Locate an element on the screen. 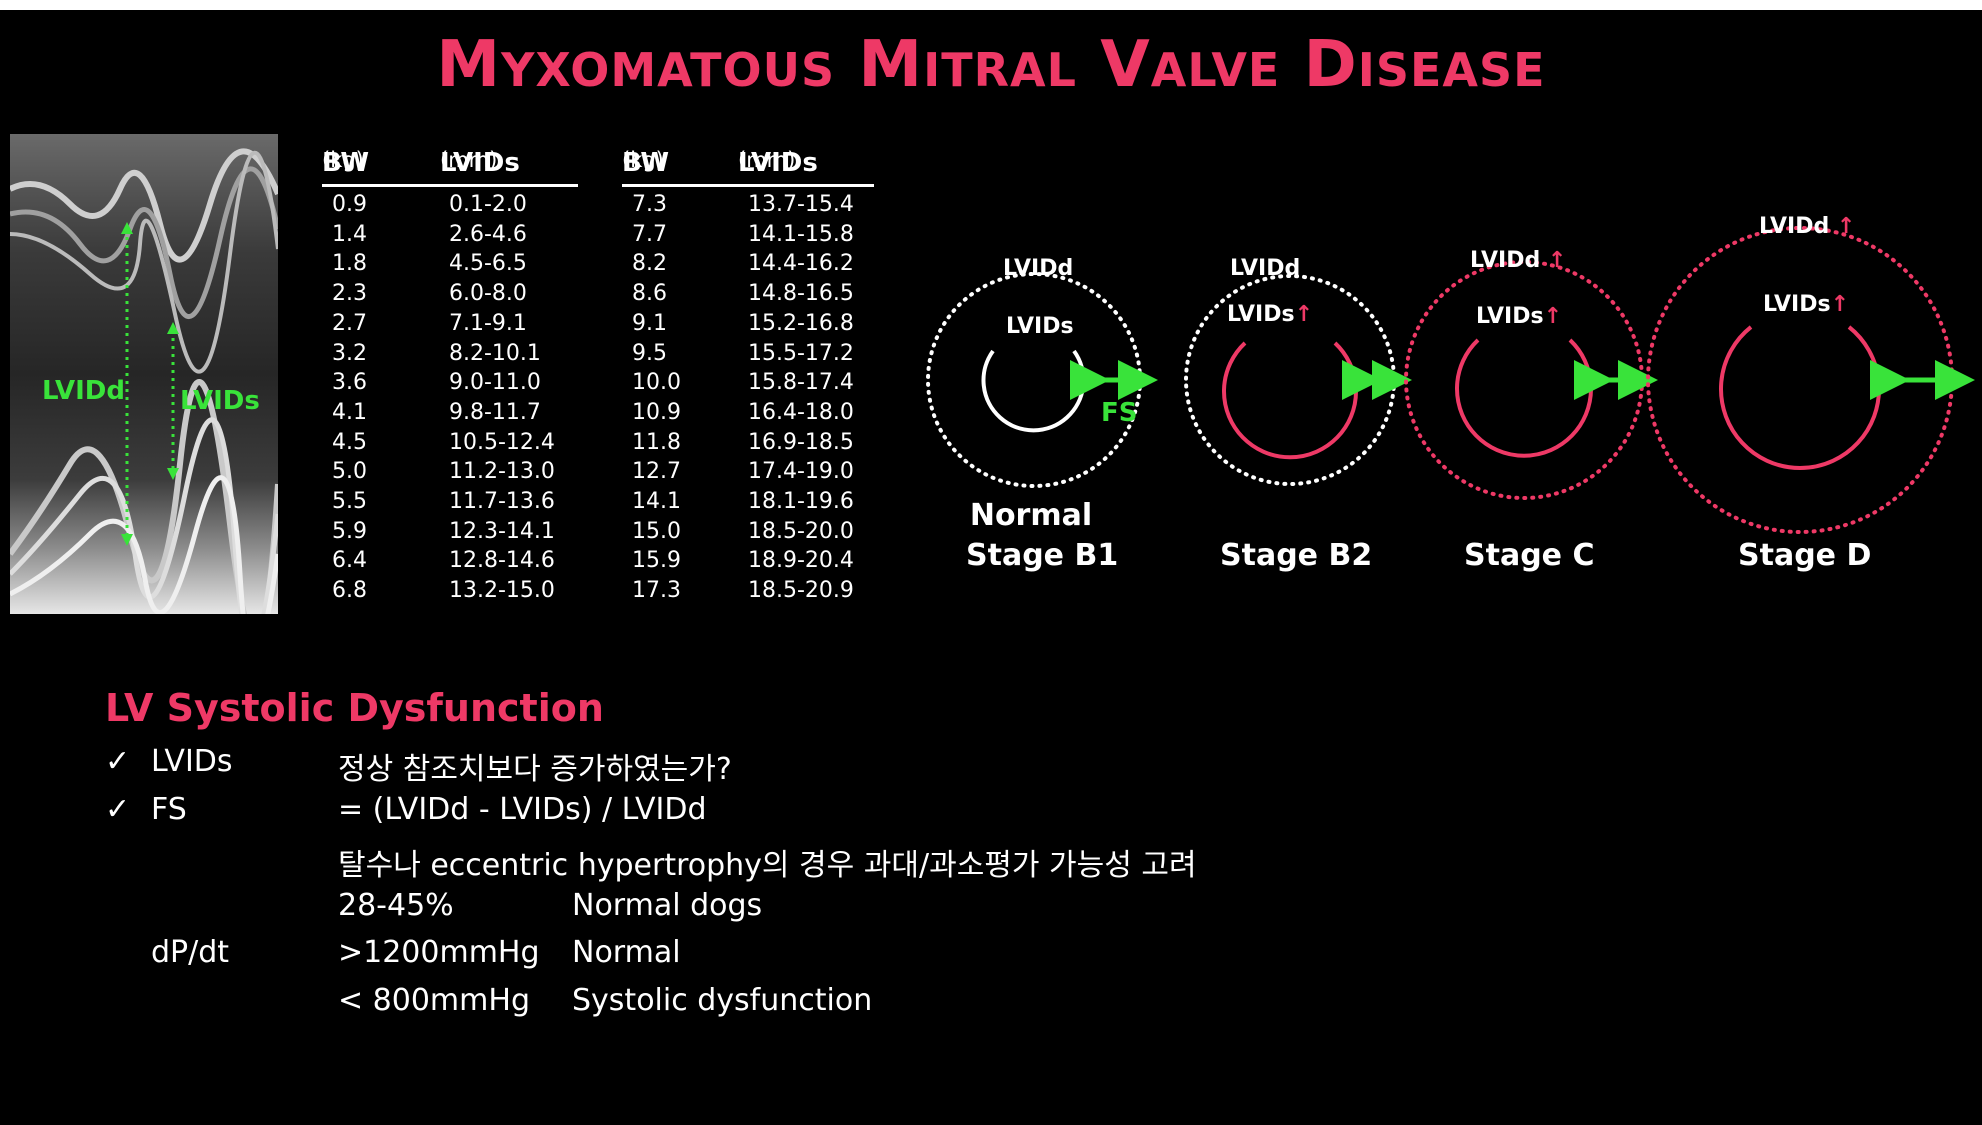  fs-formula: = (LVIDd - LVIDs) / LVIDd is located at coordinates (522, 809).